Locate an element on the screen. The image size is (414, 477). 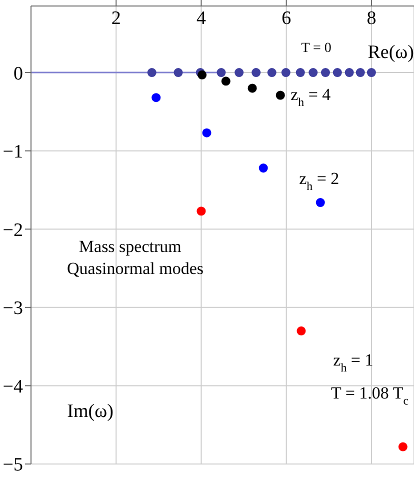
y-axis-title: Im(ω) is located at coordinates (90, 411).